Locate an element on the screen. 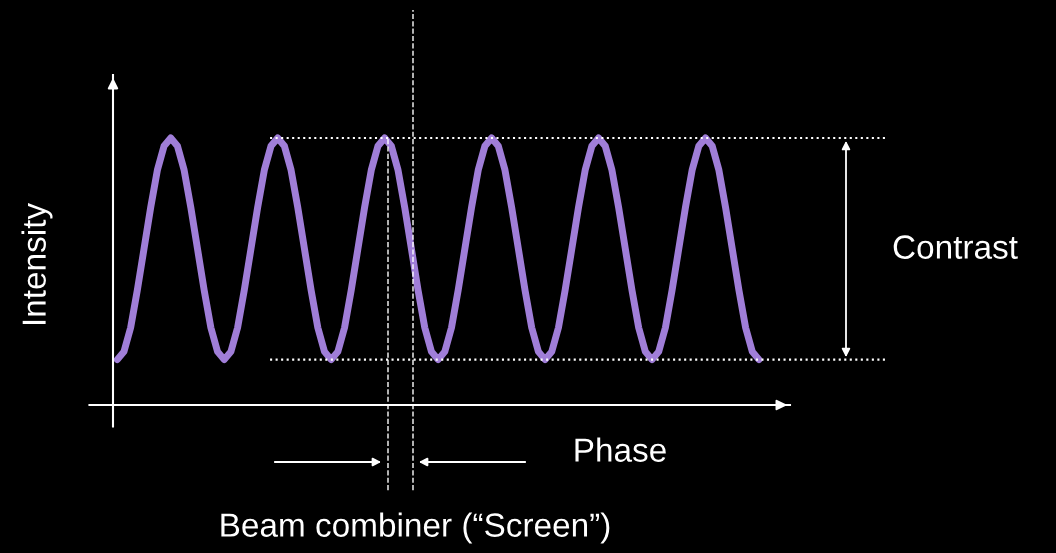 Image resolution: width=1056 pixels, height=553 pixels. y-axis-title: Intensity is located at coordinates (37, 263).